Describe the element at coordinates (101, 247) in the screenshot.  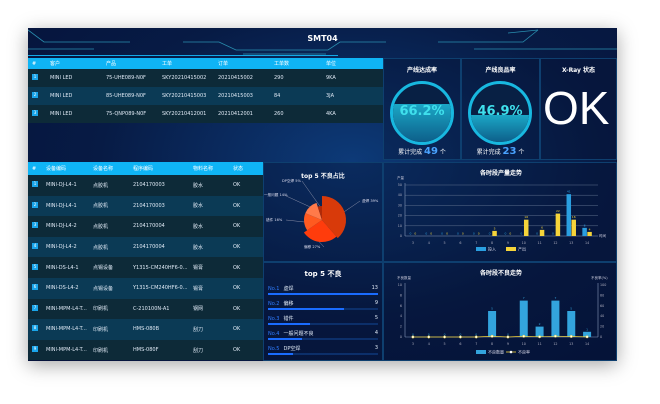
I see `cell-text: 点胶机` at that location.